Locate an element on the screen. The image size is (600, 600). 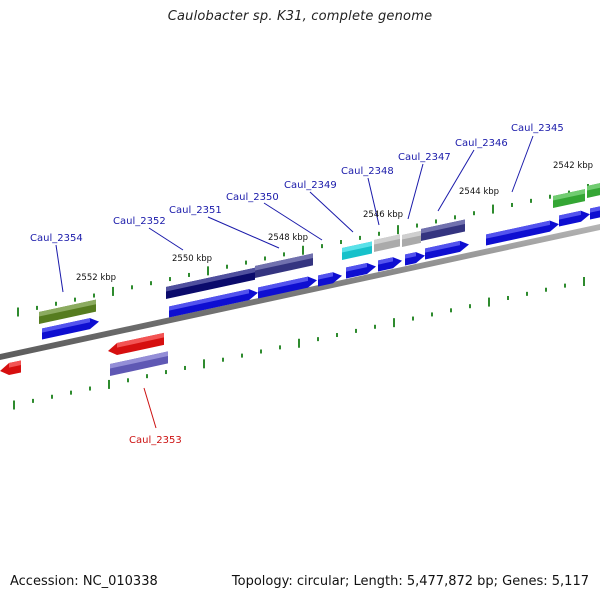
kbp-label: 2548 kbp is located at coordinates (288, 238).